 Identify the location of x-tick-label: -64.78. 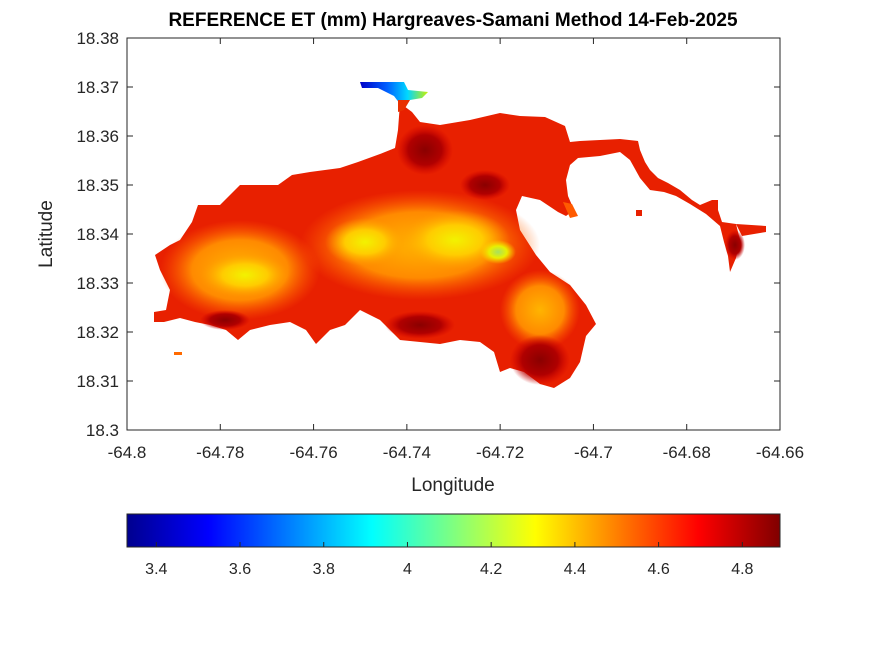
(220, 452).